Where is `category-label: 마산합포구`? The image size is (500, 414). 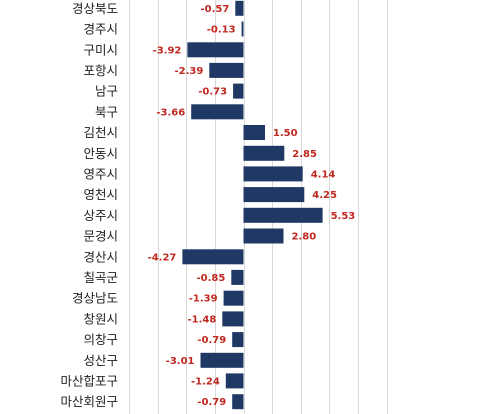 category-label: 마산합포구 is located at coordinates (89, 380).